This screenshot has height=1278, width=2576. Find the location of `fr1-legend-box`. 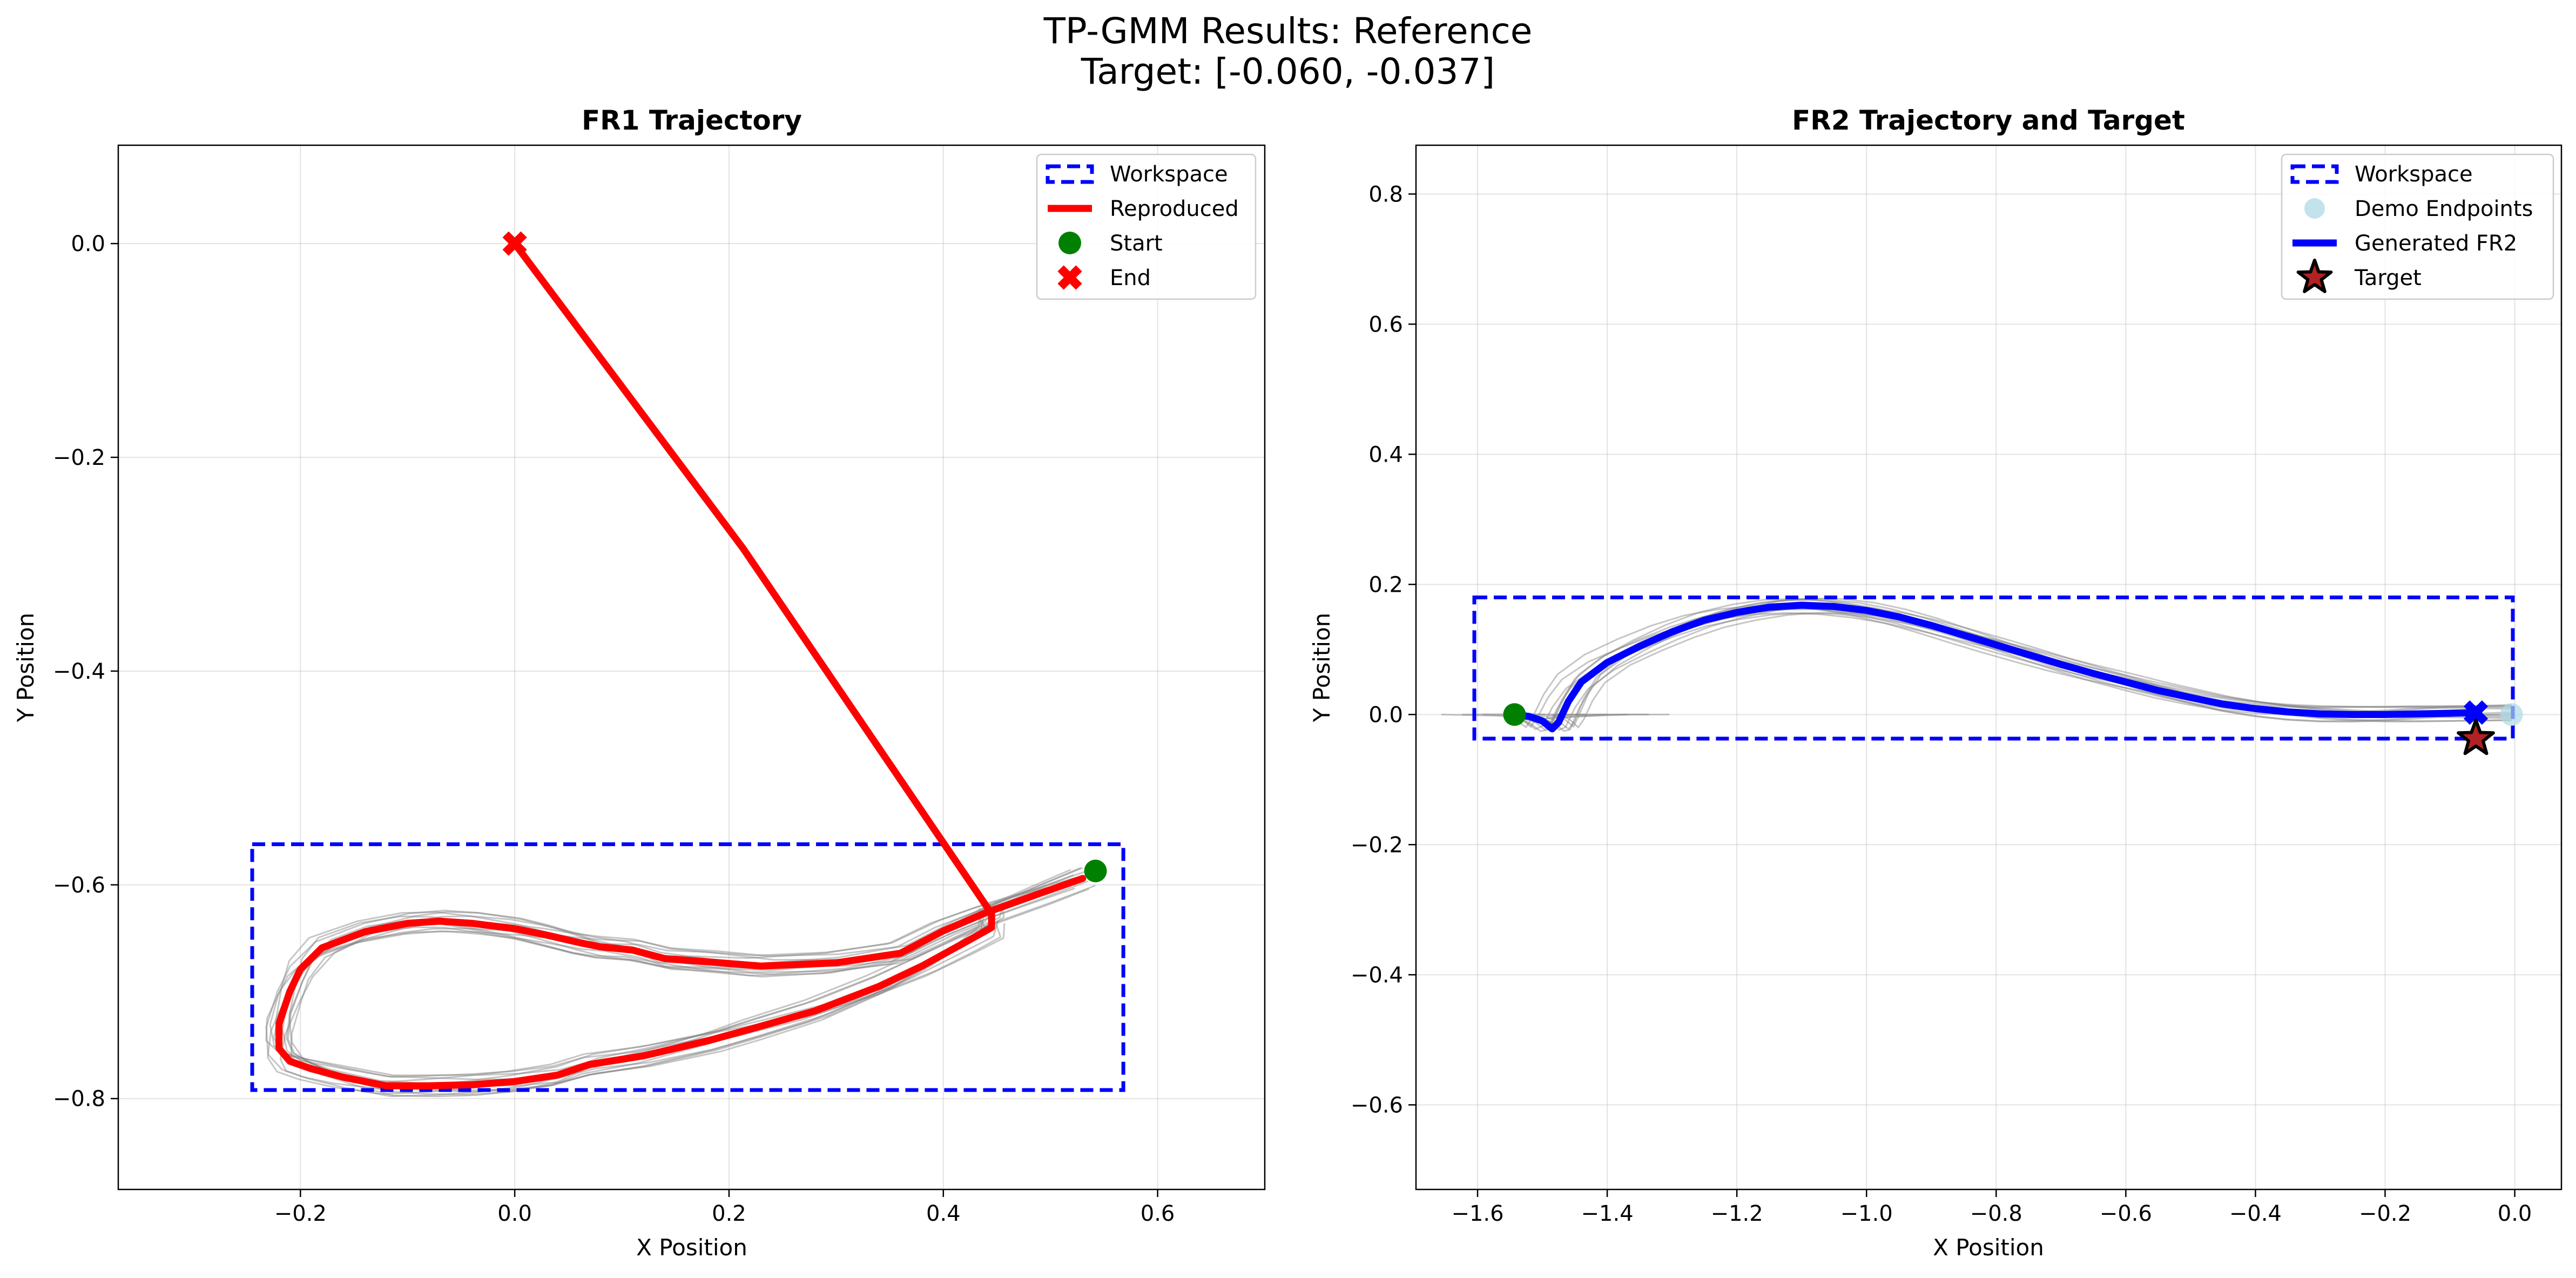

fr1-legend-box is located at coordinates (1146, 226).